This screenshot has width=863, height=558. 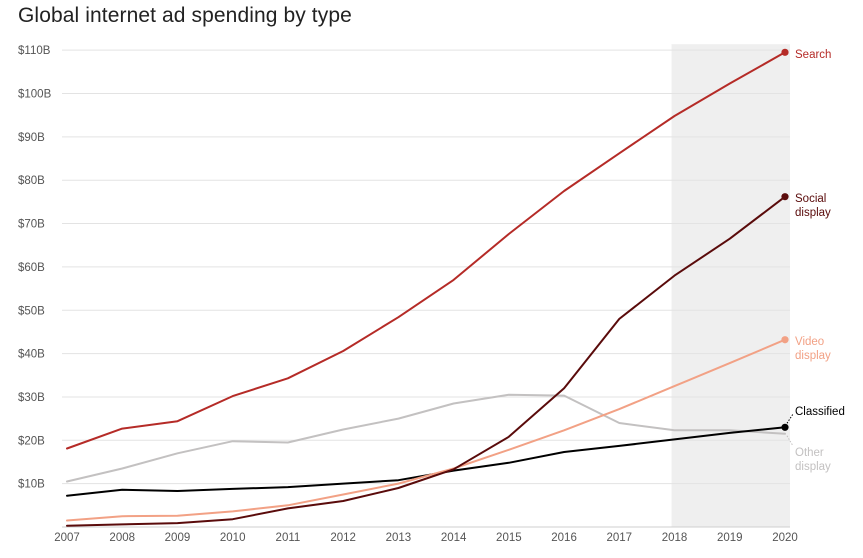 I want to click on y-tick-label: $110B, so click(x=34, y=51).